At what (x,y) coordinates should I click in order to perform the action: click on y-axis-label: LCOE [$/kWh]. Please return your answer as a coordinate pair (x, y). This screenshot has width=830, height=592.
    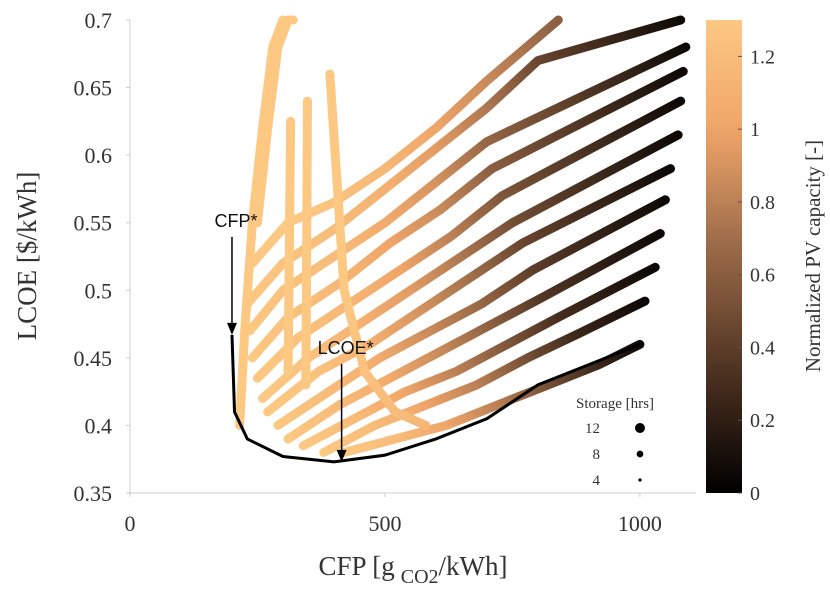
    Looking at the image, I should click on (27, 256).